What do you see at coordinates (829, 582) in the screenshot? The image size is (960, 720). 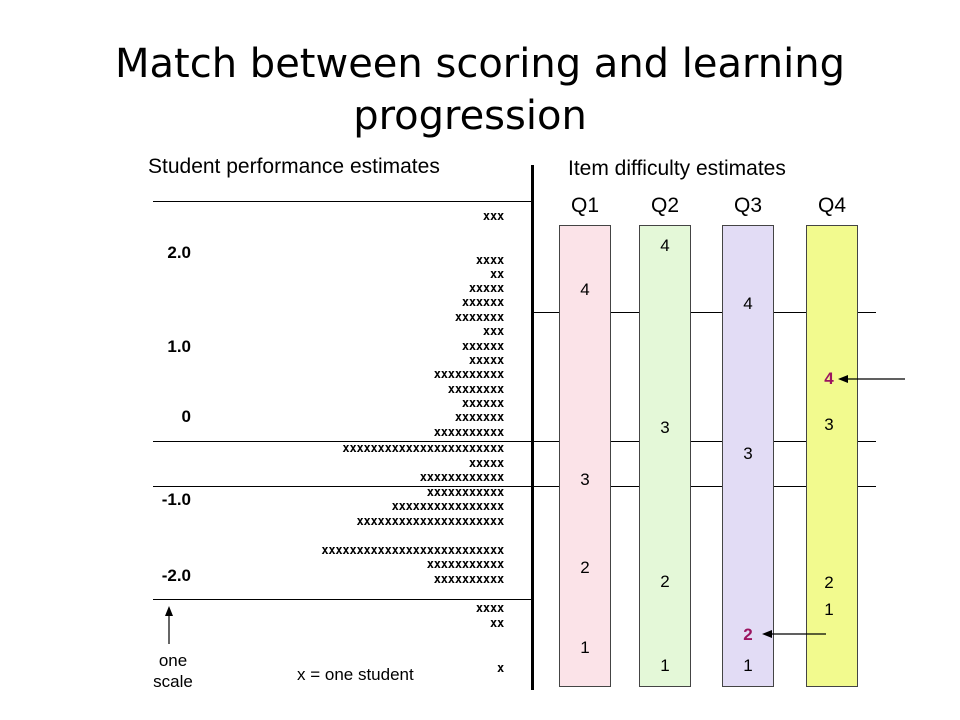 I see `q4-score-2: 2` at bounding box center [829, 582].